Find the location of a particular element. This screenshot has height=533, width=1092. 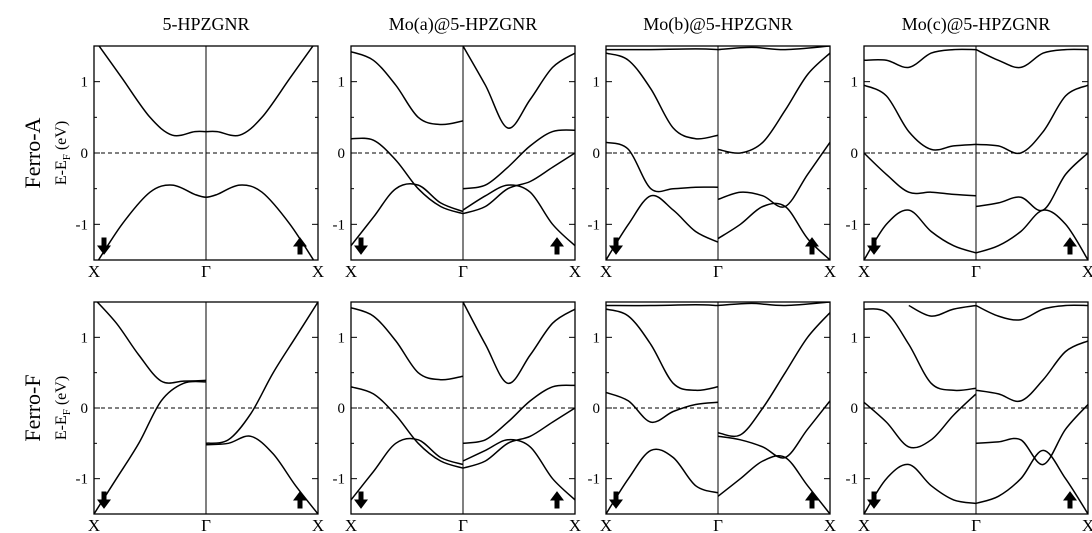

y-axis-label-top: E-EF (eV) is located at coordinates (63, 153).